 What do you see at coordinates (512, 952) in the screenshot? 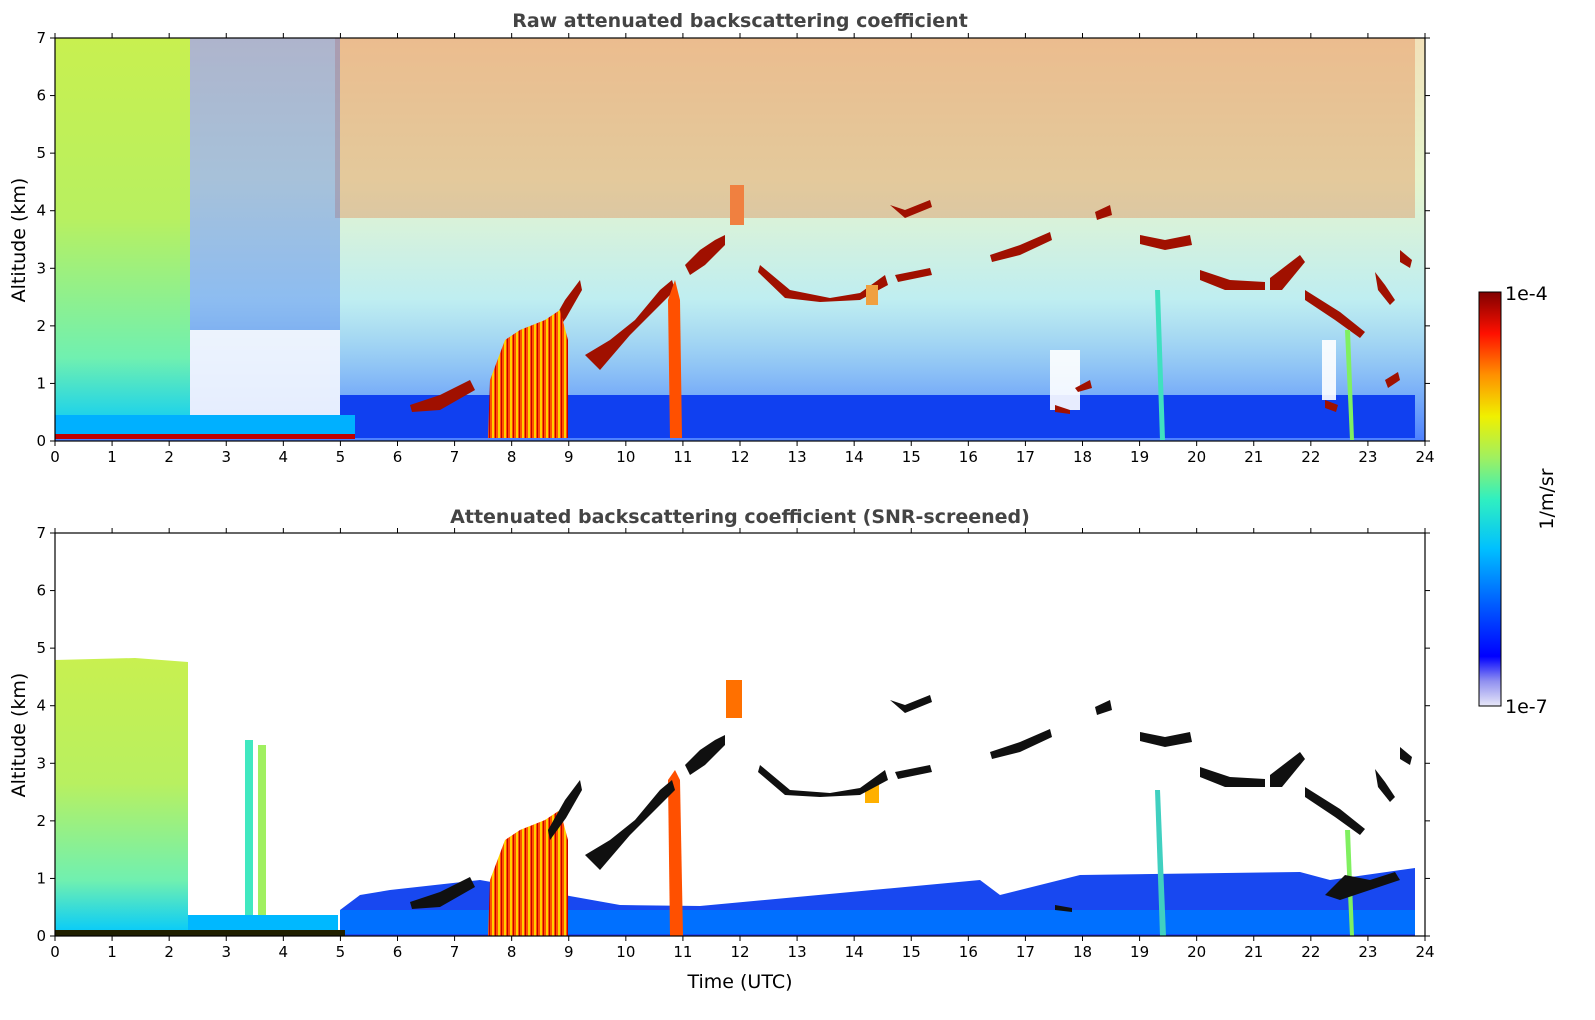
I see `bottom-x-tick-label: 8` at bounding box center [512, 952].